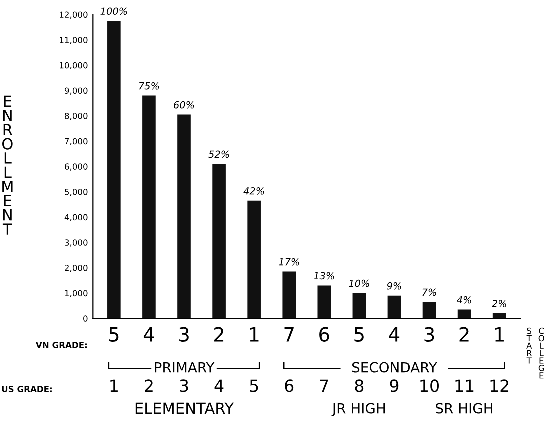 The width and height of the screenshot is (548, 422). Describe the element at coordinates (219, 154) in the screenshot. I see `annotation: 52%` at that location.